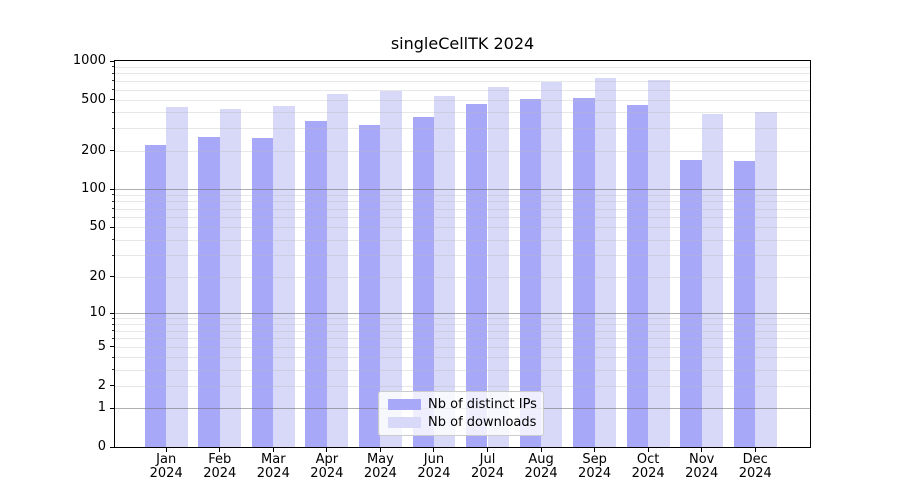 Image resolution: width=900 pixels, height=500 pixels. I want to click on legend-swatch-distinct-ips, so click(404, 404).